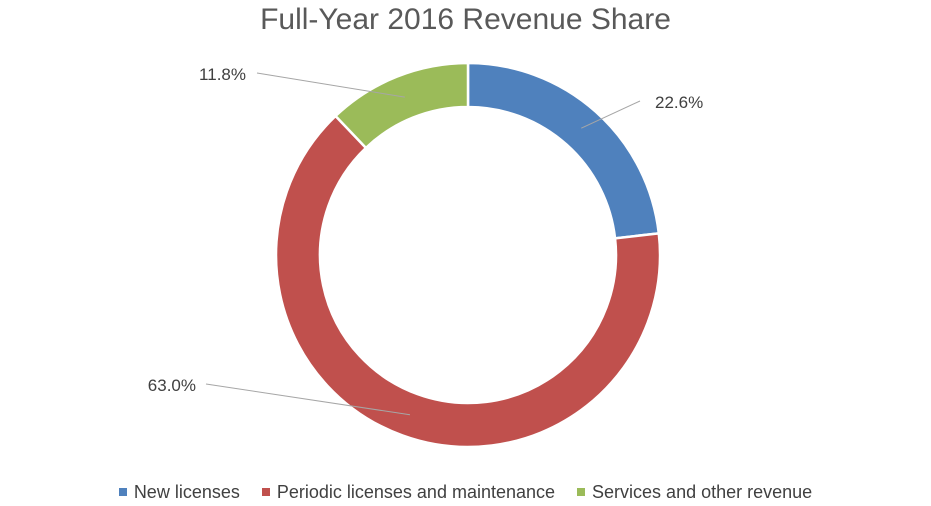 The width and height of the screenshot is (931, 506). Describe the element at coordinates (265, 492) in the screenshot. I see `legend-swatch-periodic-licenses` at that location.